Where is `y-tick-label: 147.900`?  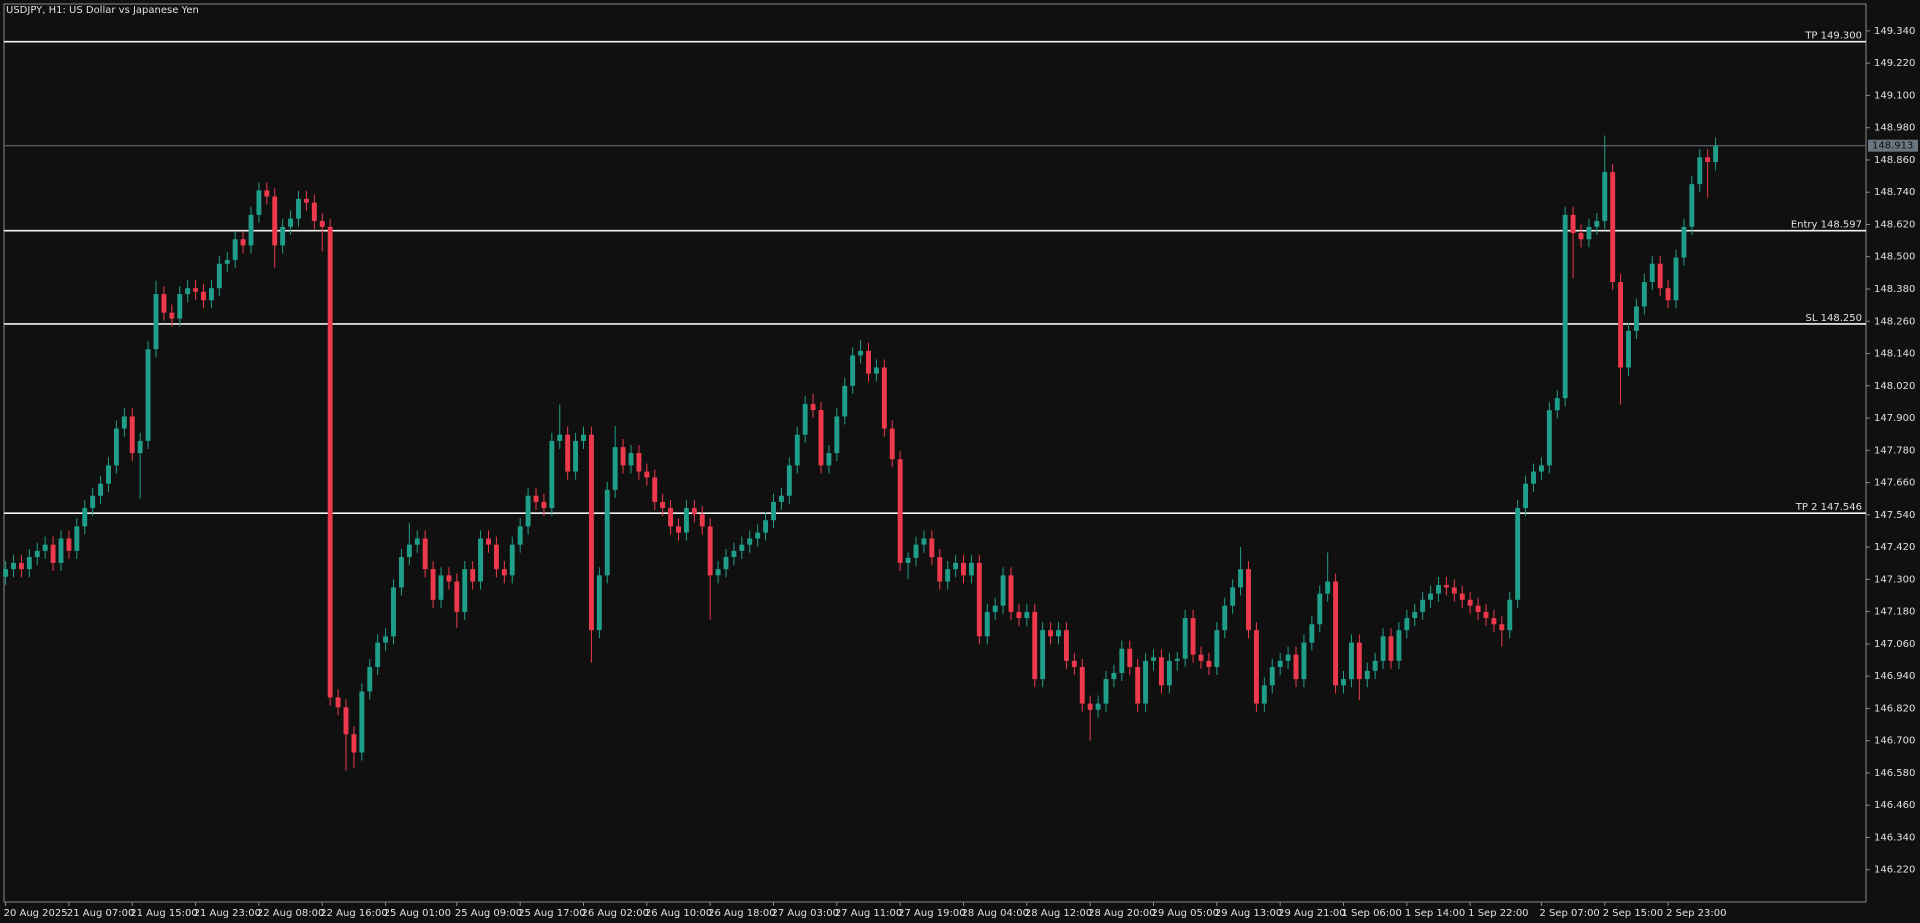
y-tick-label: 147.900 is located at coordinates (1894, 418).